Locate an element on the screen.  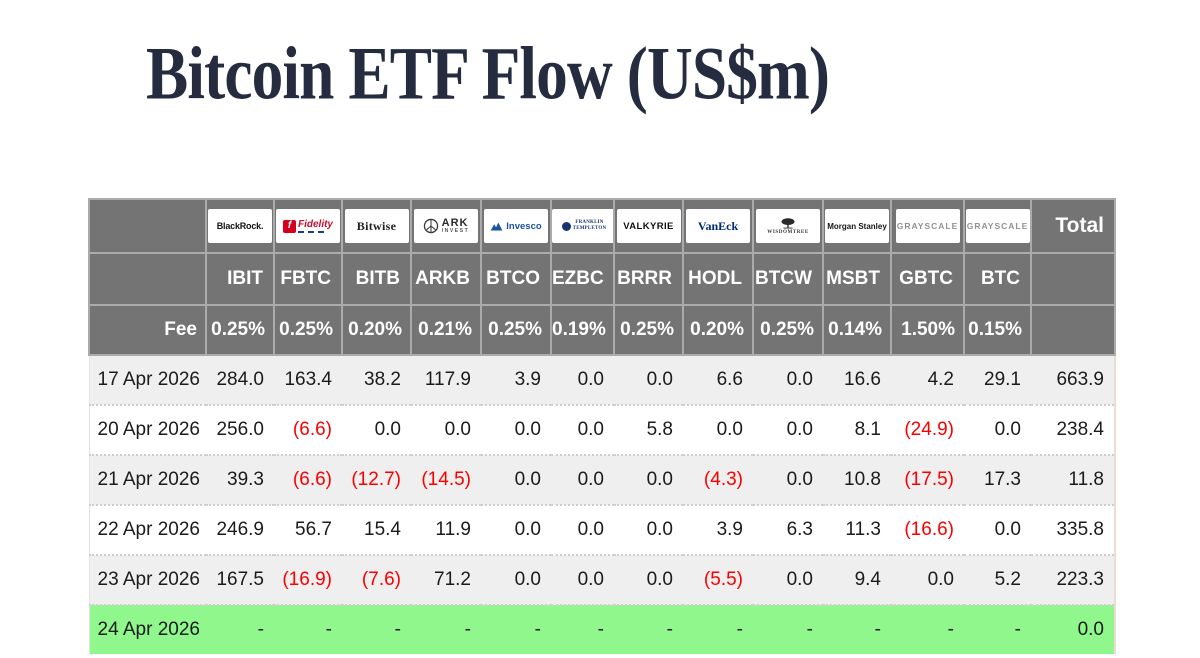
row-total: 223.3 is located at coordinates (1073, 580).